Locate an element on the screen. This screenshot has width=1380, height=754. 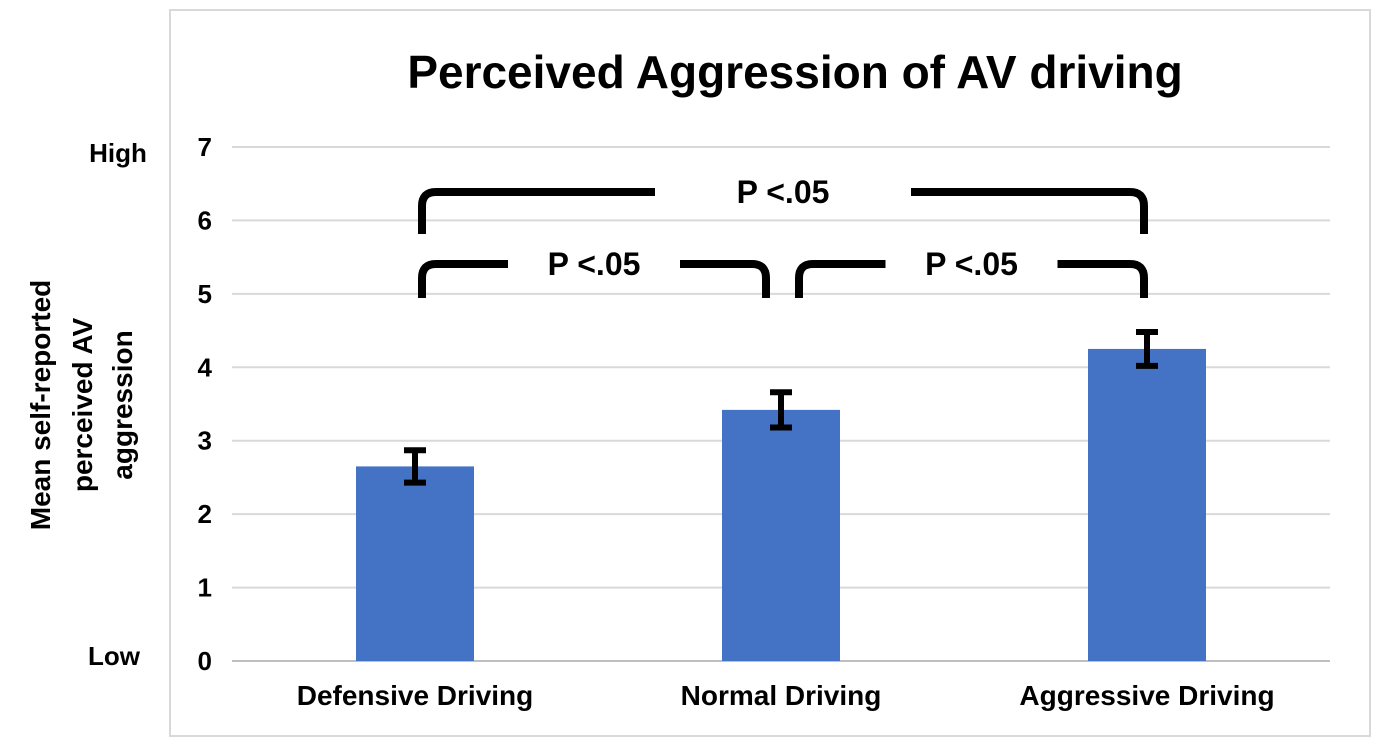
y-tick-label: 1 is located at coordinates (205, 588).